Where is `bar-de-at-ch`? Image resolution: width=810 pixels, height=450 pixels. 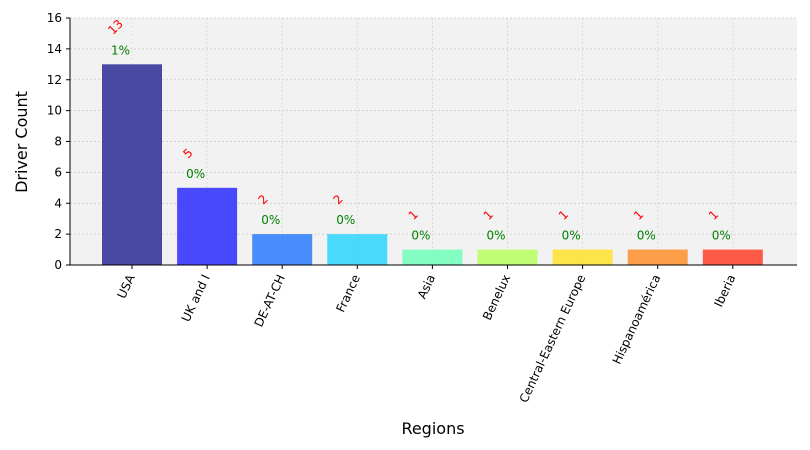
bar-de-at-ch is located at coordinates (282, 249).